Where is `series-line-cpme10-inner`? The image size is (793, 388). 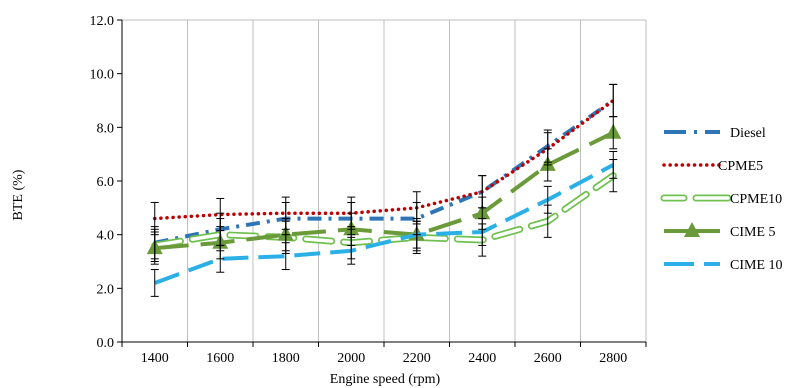 series-line-cpme10-inner is located at coordinates (384, 210).